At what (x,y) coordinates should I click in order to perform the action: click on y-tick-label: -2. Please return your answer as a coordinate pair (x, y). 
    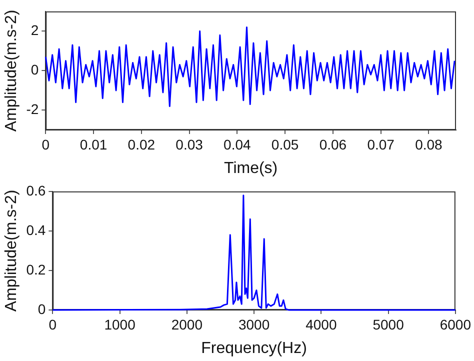
    Looking at the image, I should click on (32, 109).